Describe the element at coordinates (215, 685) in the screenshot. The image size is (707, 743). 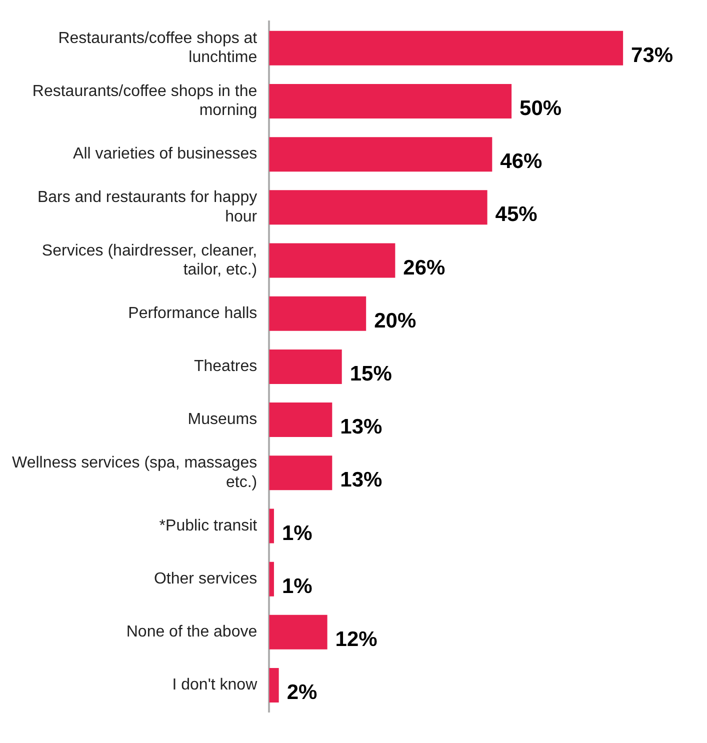
I see `y-tick-label: I don't know` at that location.